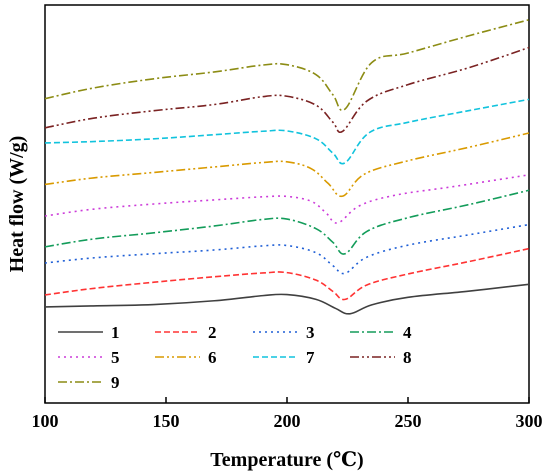  I want to click on x-tick-label: 250, so click(408, 421).